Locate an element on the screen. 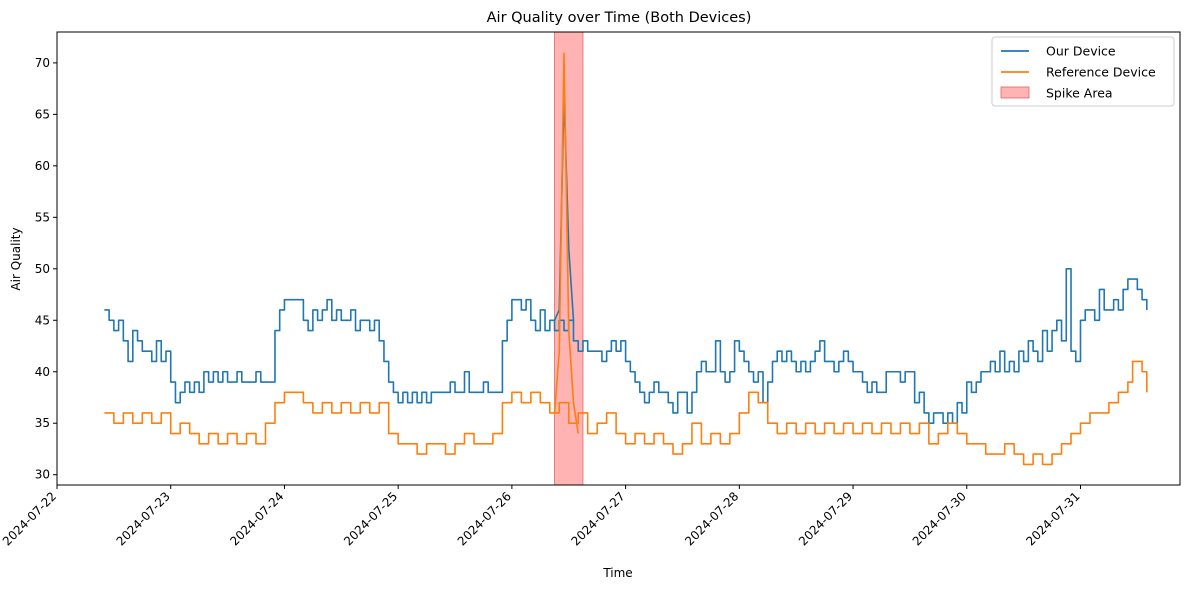  x-tick-label: 2024-07-27 is located at coordinates (598, 518).